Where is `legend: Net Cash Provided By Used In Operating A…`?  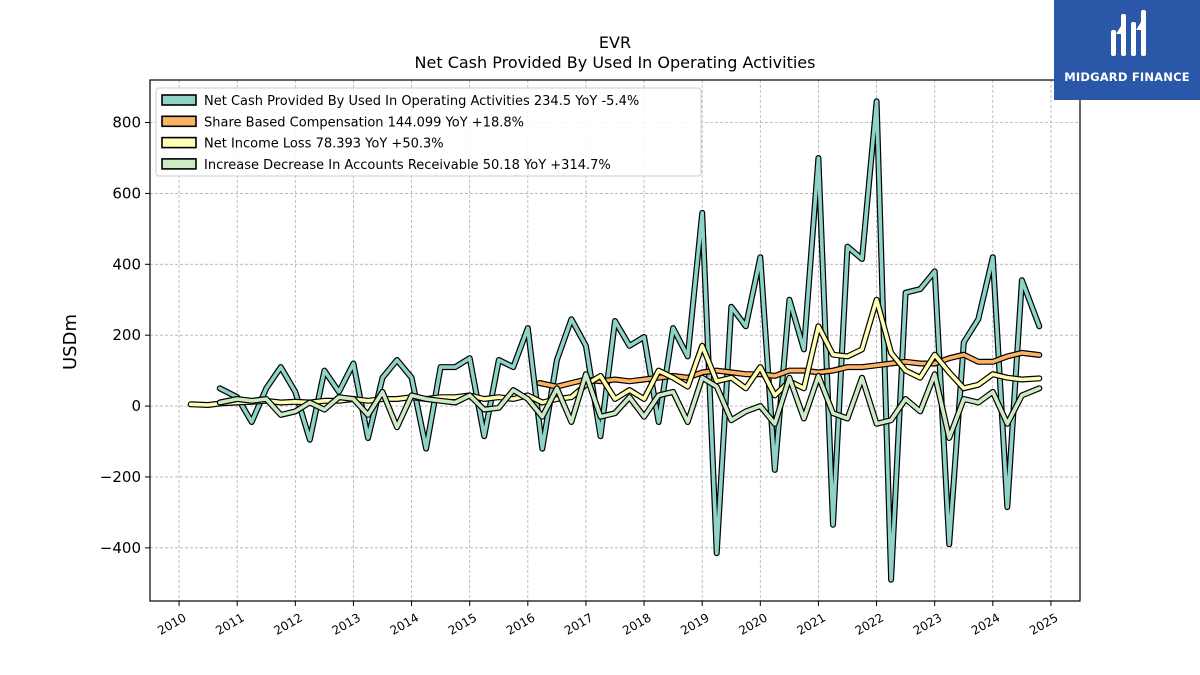
legend: Net Cash Provided By Used In Operating A… is located at coordinates (428, 132).